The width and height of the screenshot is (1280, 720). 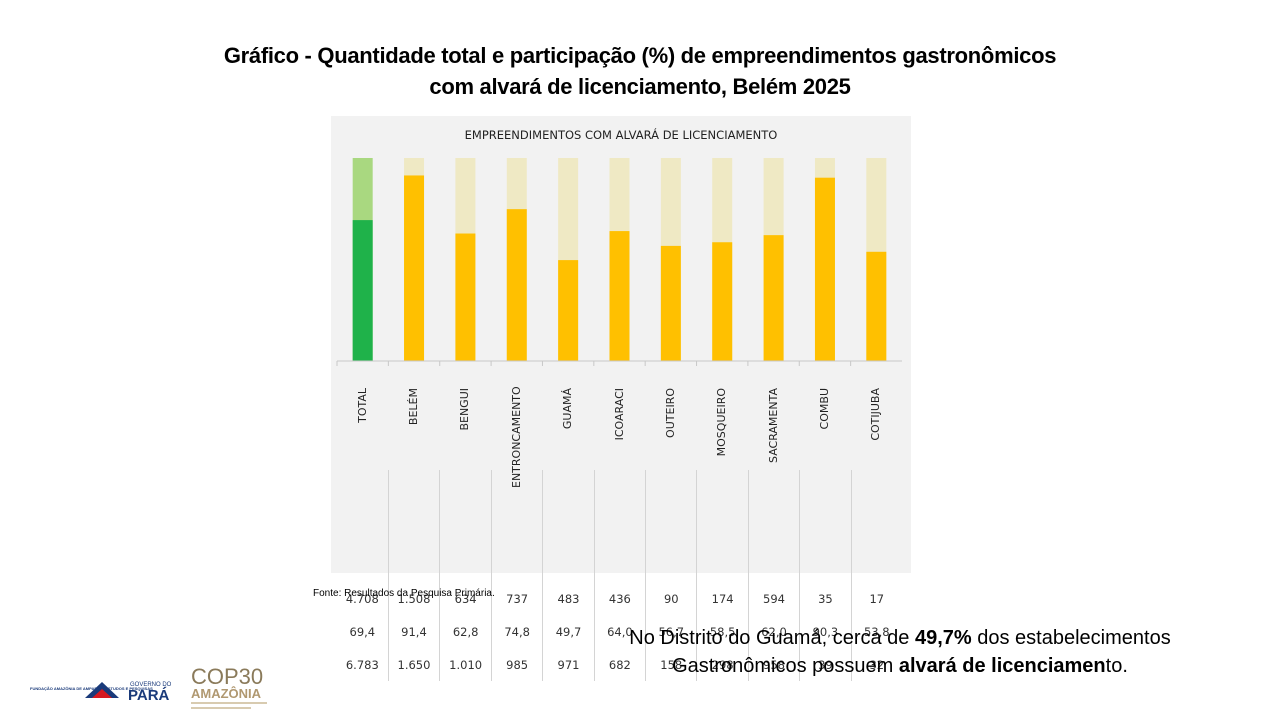 I want to click on note-highlight-alvara: alvará de licenciamen, so click(x=1002, y=666).